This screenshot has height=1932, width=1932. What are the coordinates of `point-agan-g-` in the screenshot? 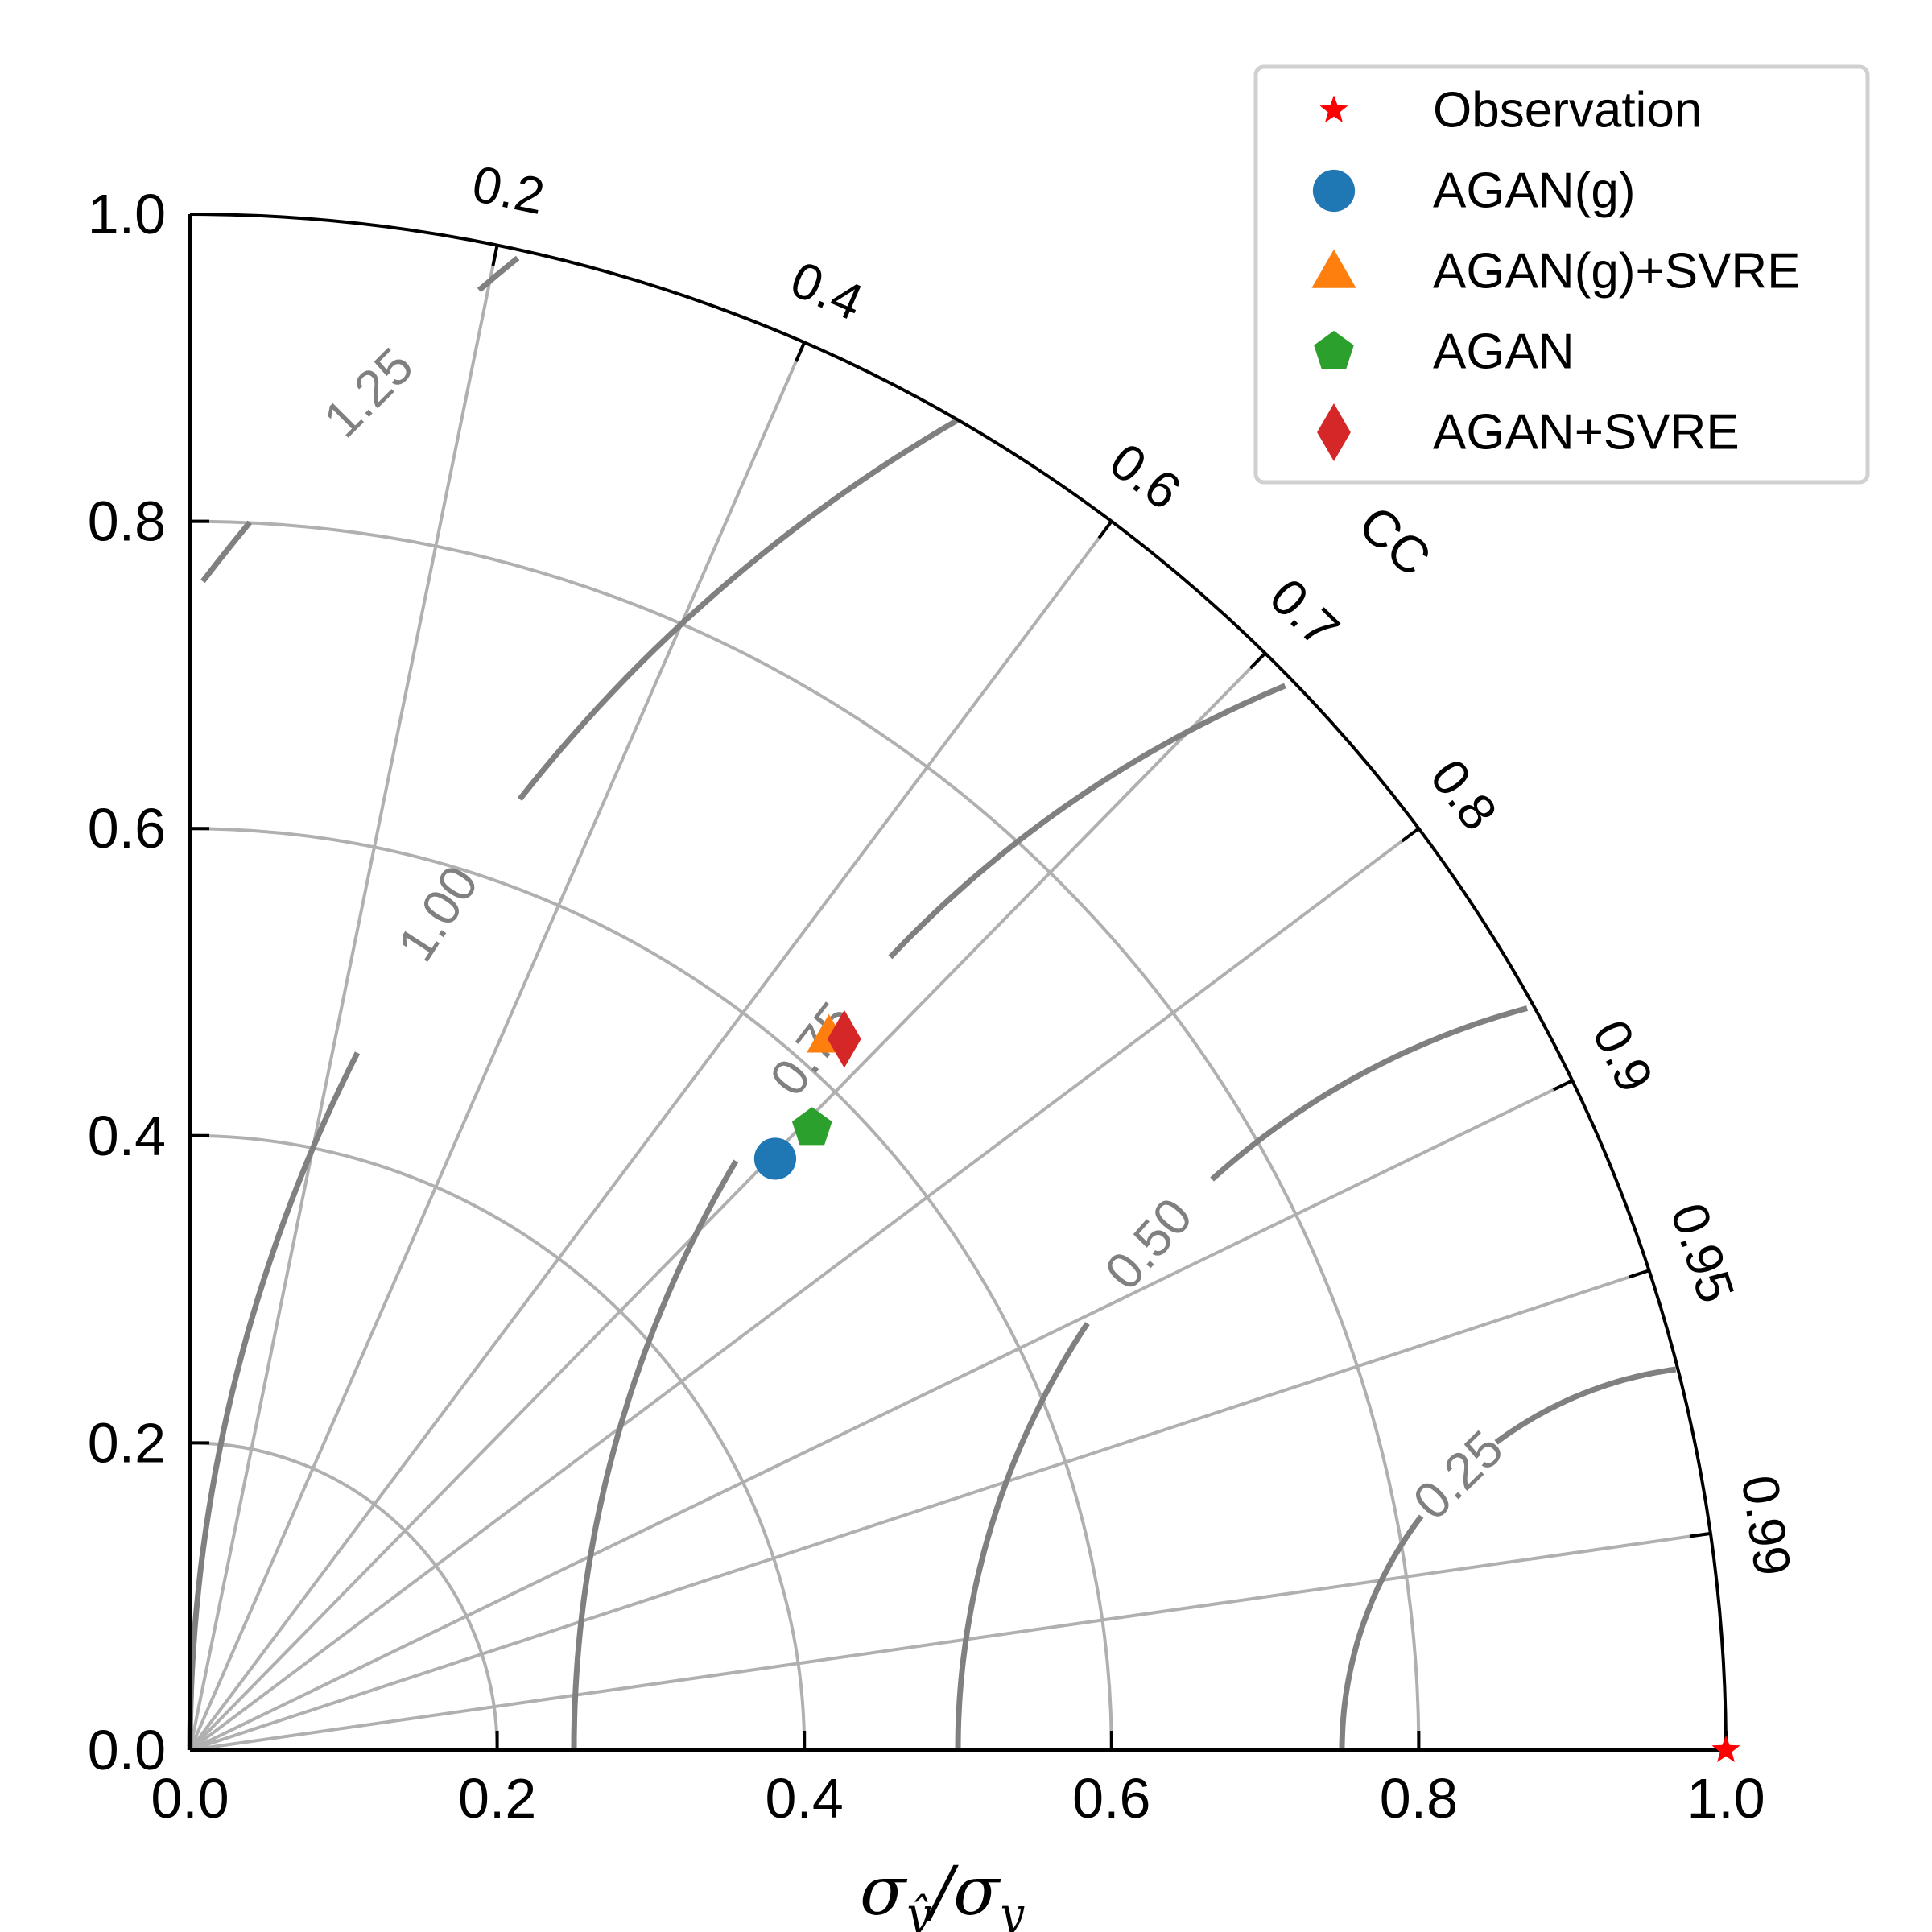 It's located at (775, 1158).